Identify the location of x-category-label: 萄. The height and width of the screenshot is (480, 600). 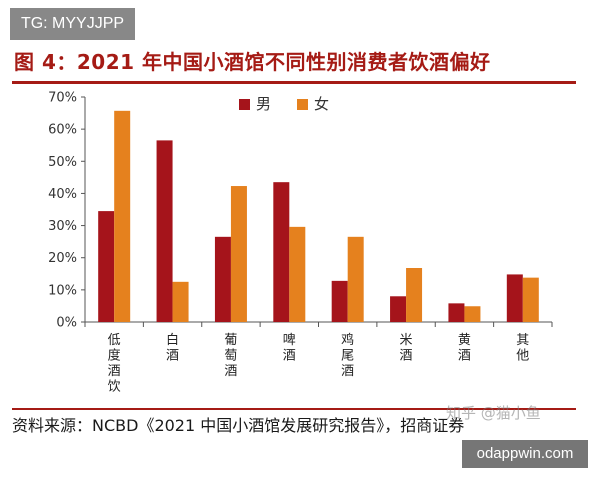
(230, 356).